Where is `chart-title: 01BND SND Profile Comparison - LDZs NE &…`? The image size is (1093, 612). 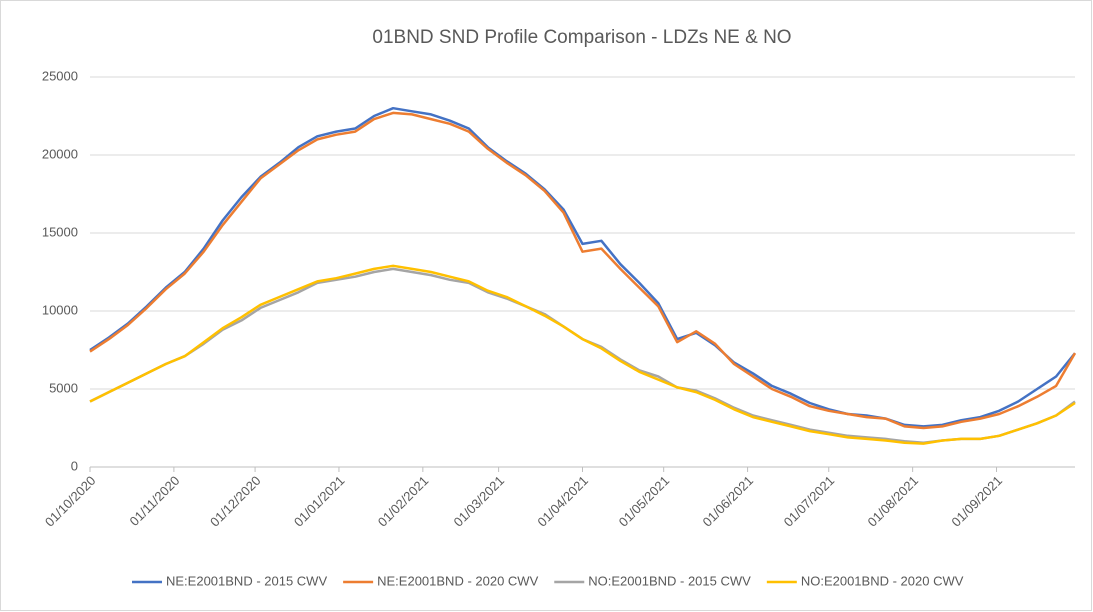
chart-title: 01BND SND Profile Comparison - LDZs NE &… is located at coordinates (581, 37).